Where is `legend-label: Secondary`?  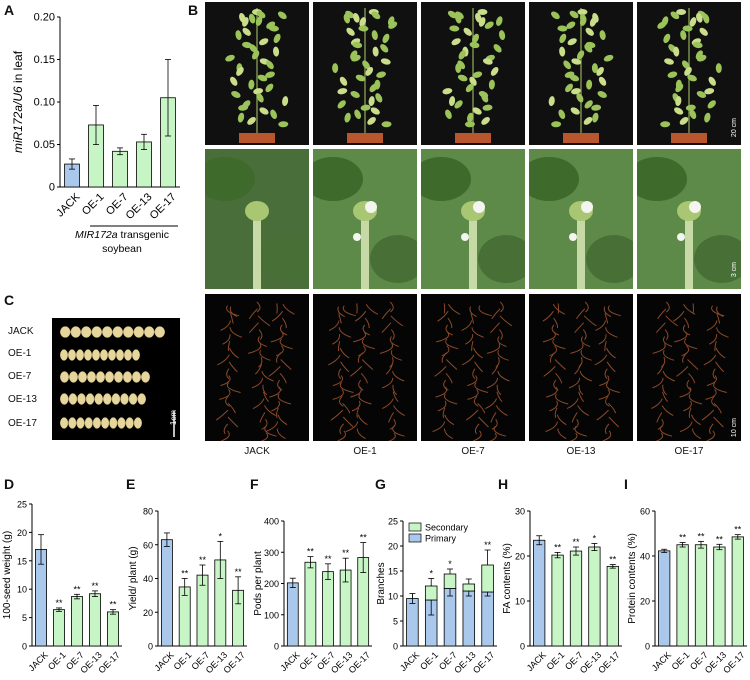
legend-label: Secondary is located at coordinates (447, 528).